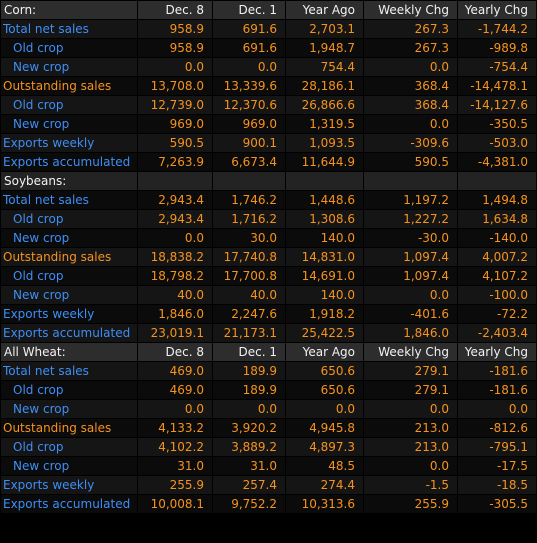 The height and width of the screenshot is (543, 537). Describe the element at coordinates (249, 238) in the screenshot. I see `cell-dec-1: 30.0` at that location.